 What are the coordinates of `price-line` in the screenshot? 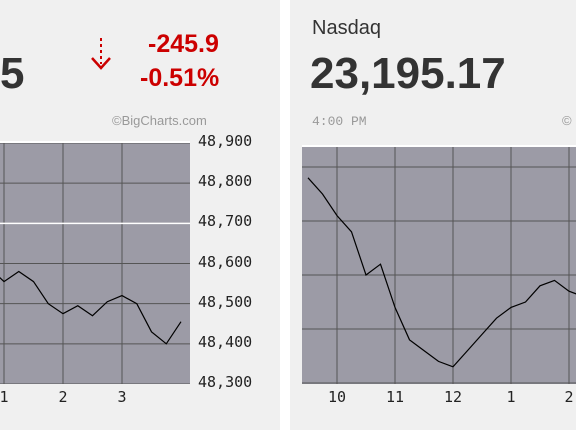 It's located at (91, 307).